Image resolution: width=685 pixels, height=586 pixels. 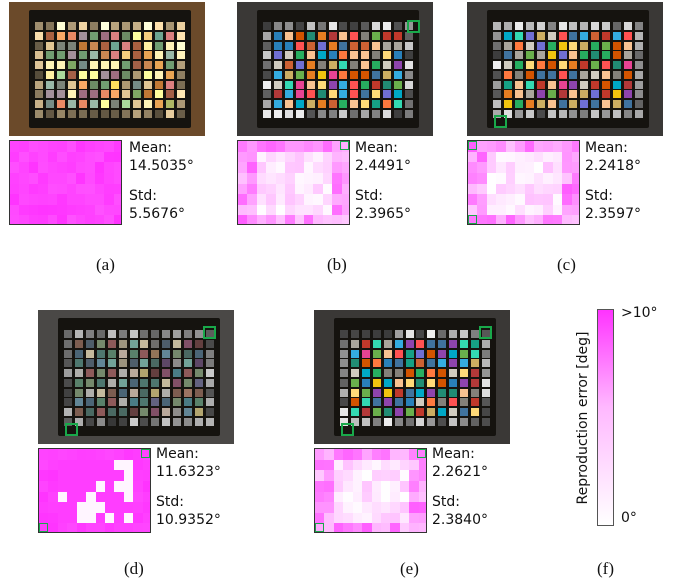 What do you see at coordinates (606, 148) in the screenshot?
I see `mean-label-c: Mean:` at bounding box center [606, 148].